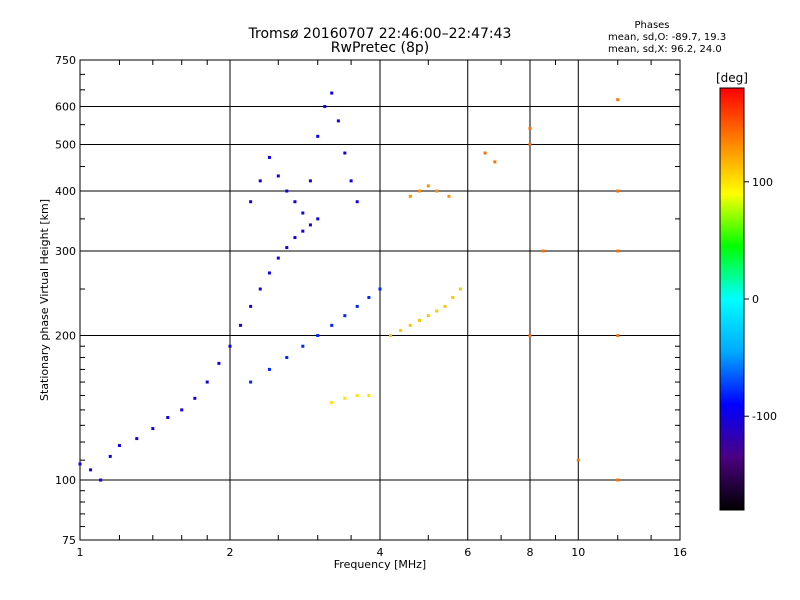 This screenshot has width=800, height=600. What do you see at coordinates (764, 416) in the screenshot?
I see `colorbar-tick-label: -100` at bounding box center [764, 416].